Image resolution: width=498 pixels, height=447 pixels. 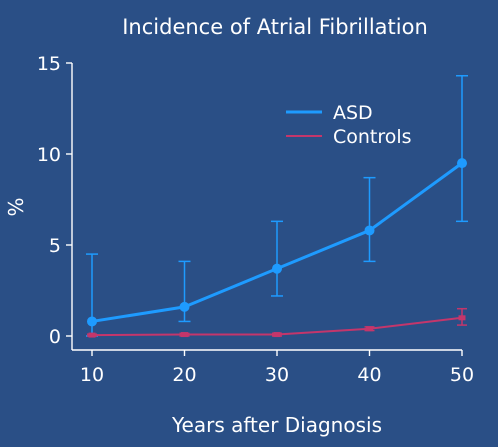 What do you see at coordinates (276, 425) in the screenshot?
I see `x-axis-label: Years after Diagnosis` at bounding box center [276, 425].